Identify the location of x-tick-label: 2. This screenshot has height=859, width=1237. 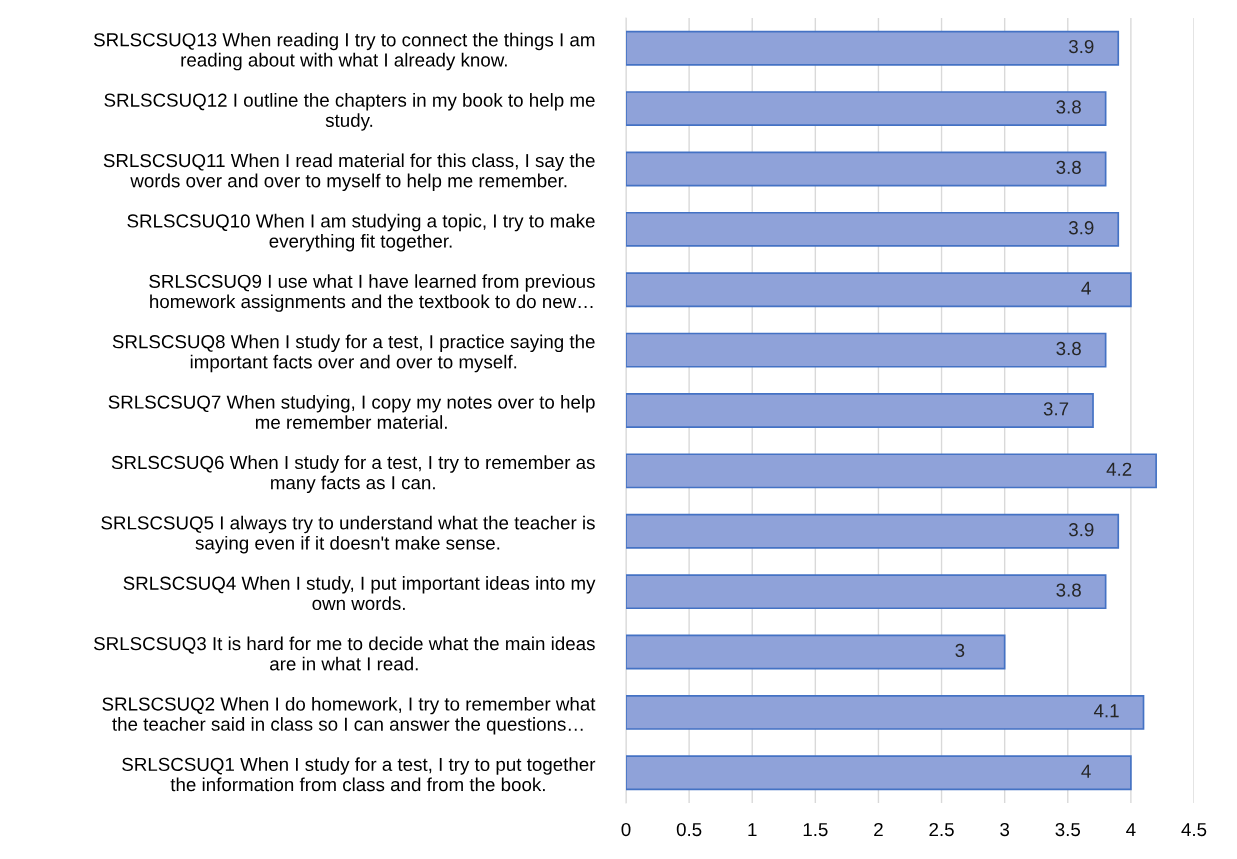
(878, 829).